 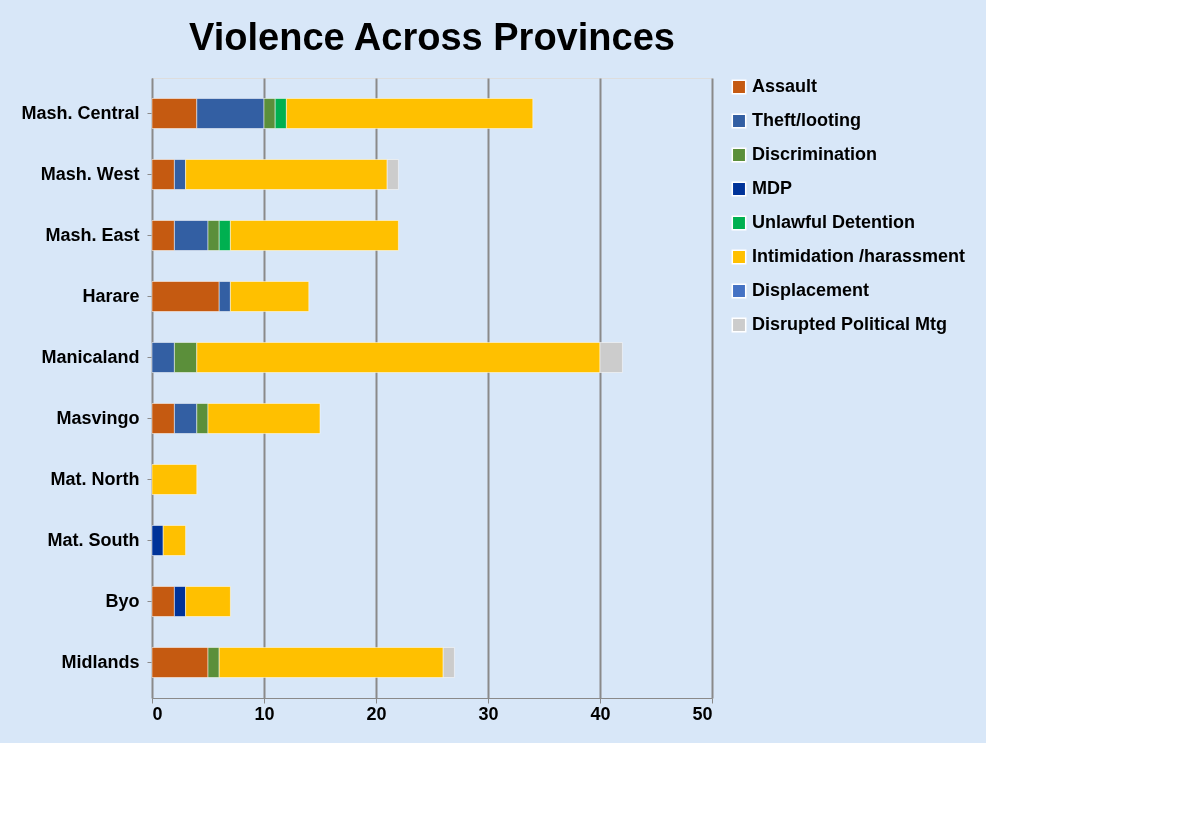 What do you see at coordinates (833, 222) in the screenshot?
I see `legend-label: Unlawful Detention` at bounding box center [833, 222].